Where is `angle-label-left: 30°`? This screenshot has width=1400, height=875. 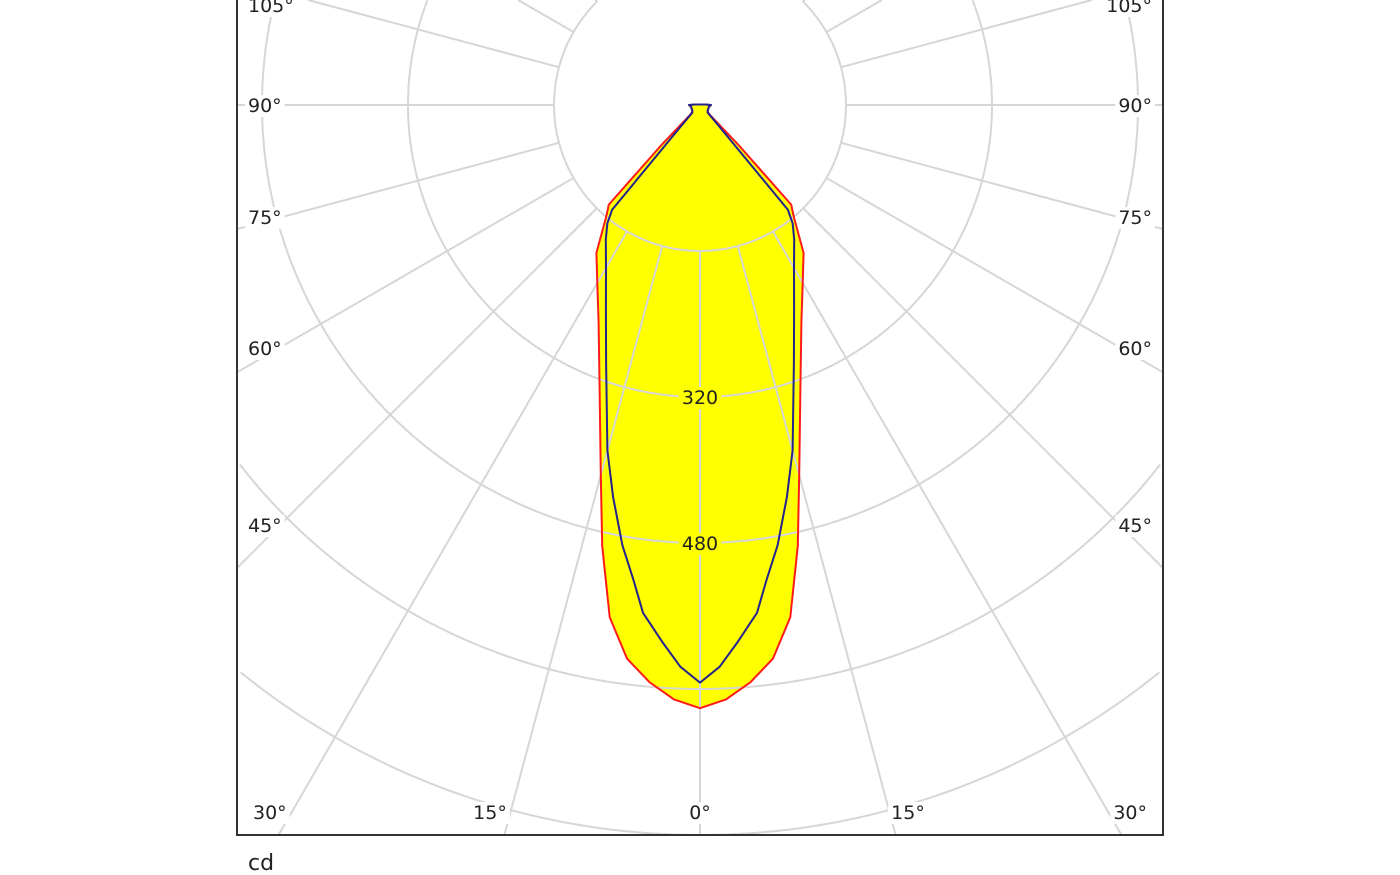 angle-label-left: 30° is located at coordinates (270, 813).